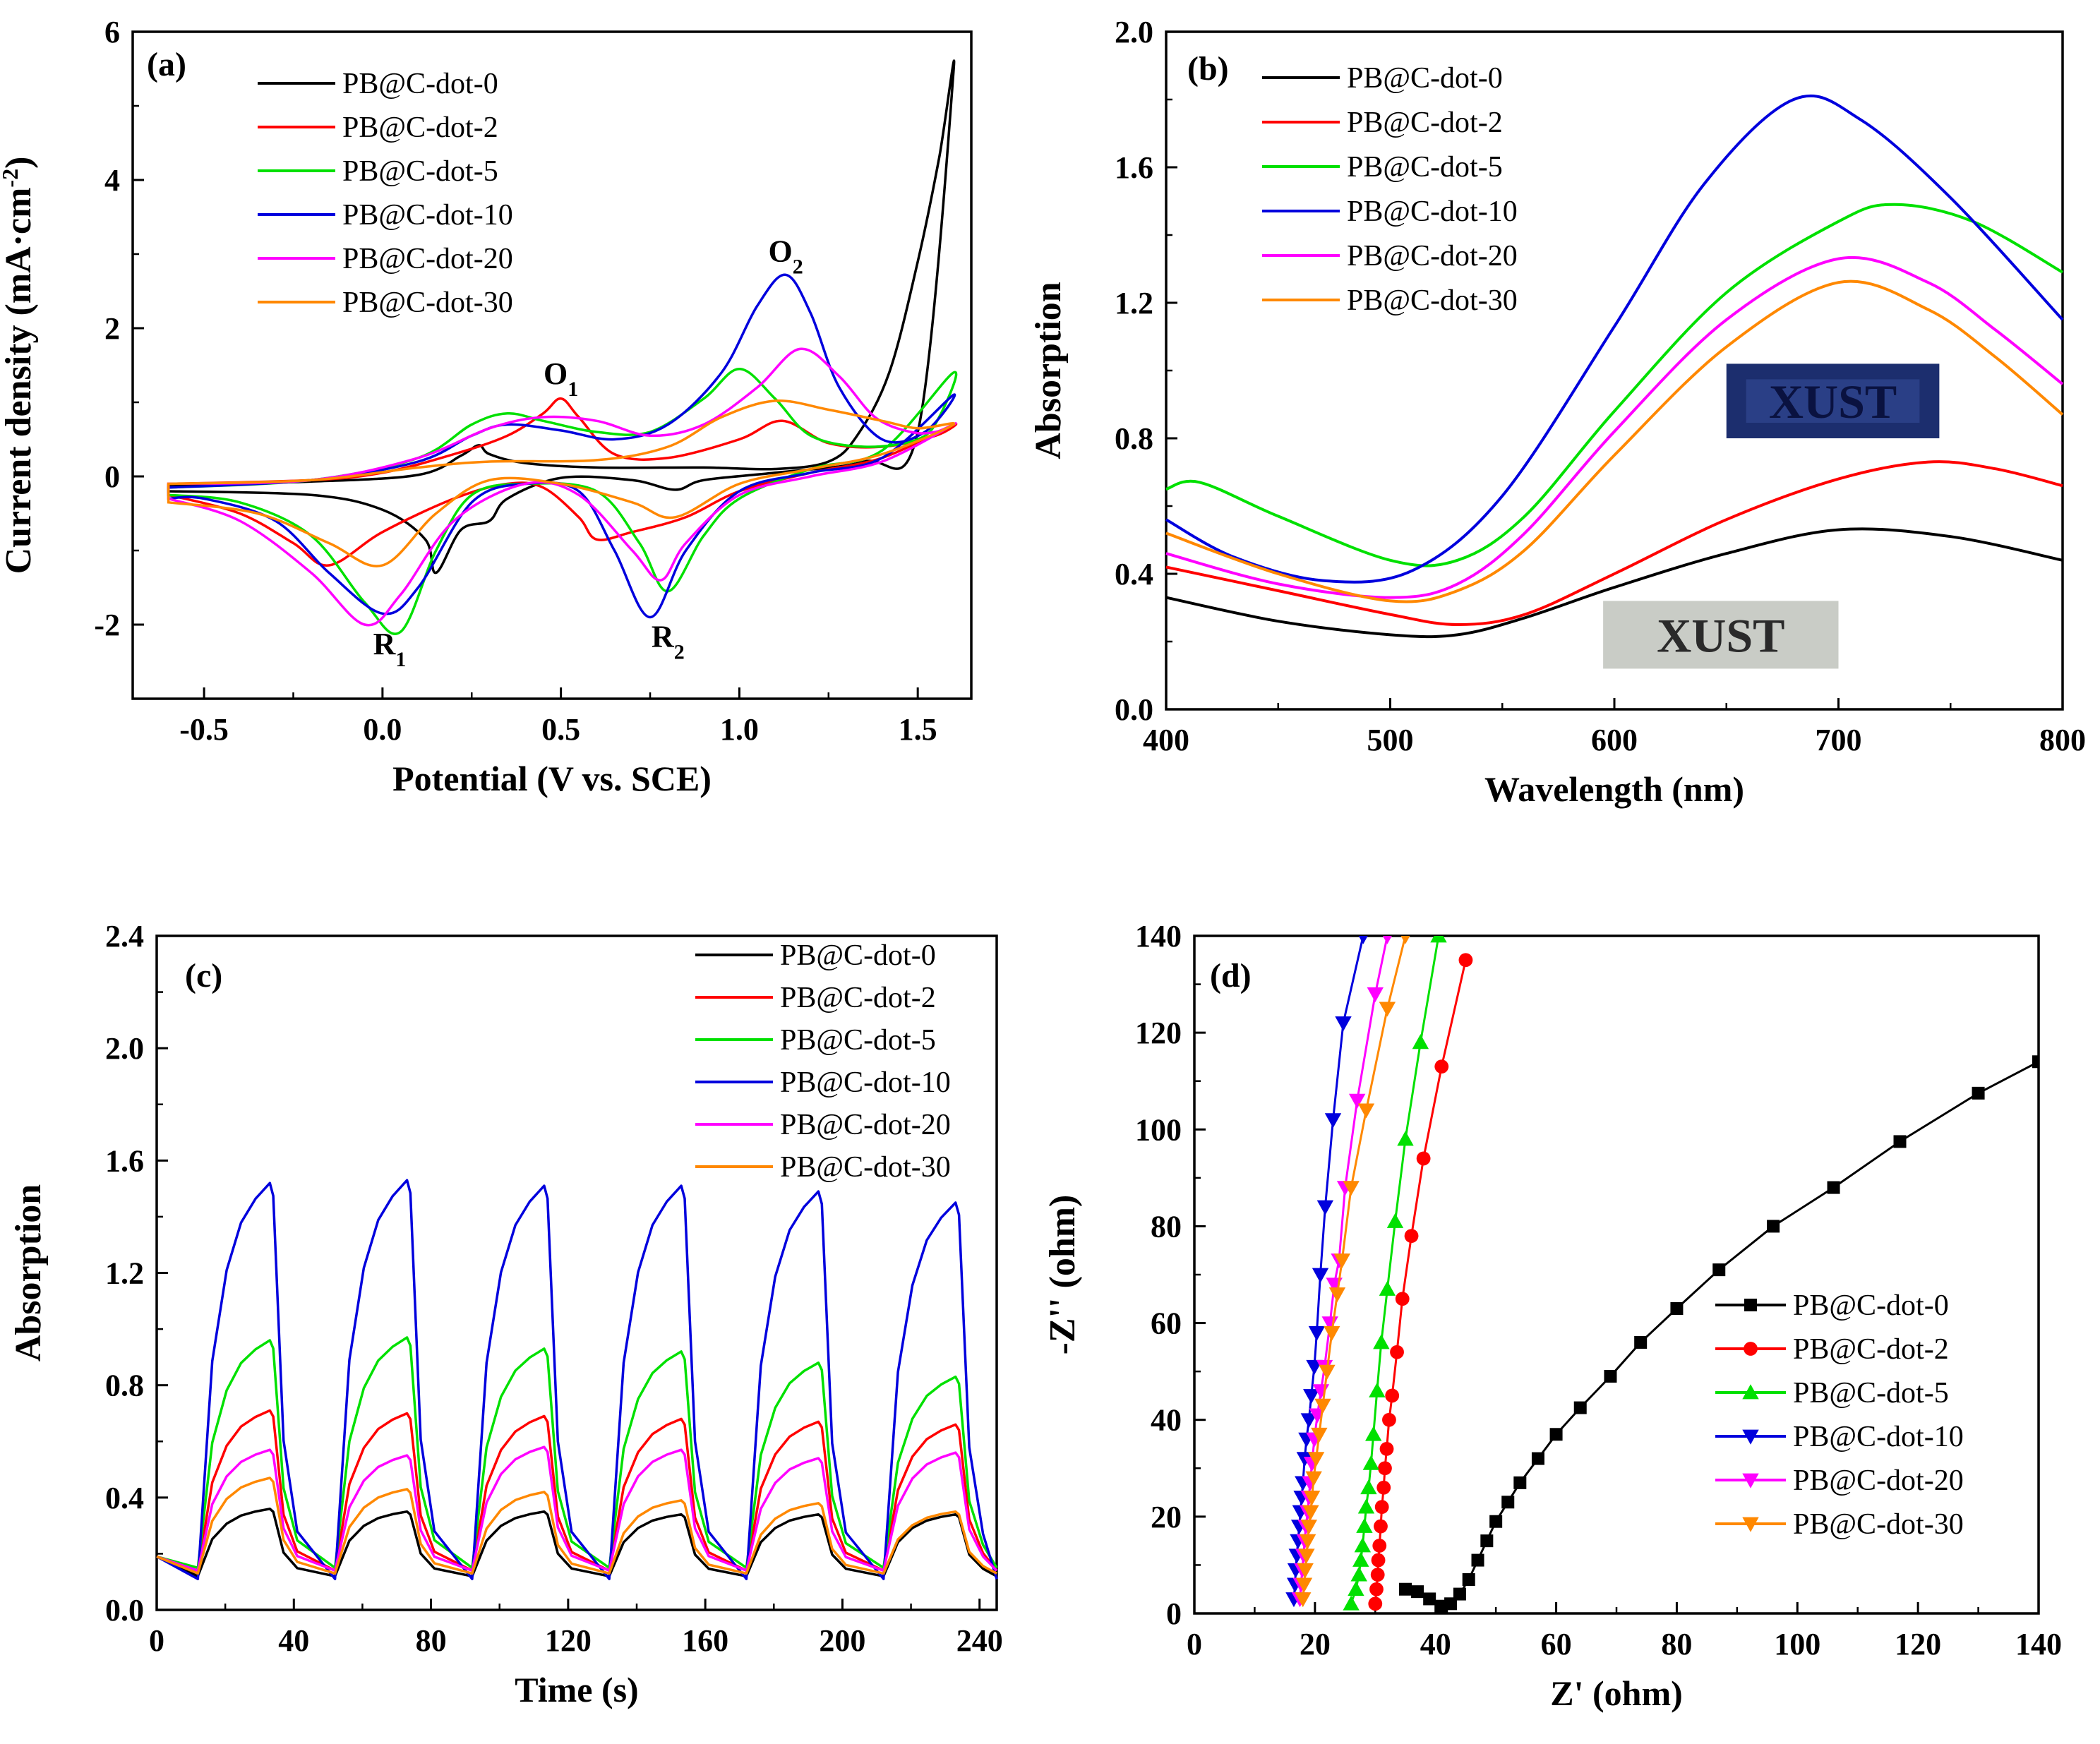 The height and width of the screenshot is (1744, 2100). I want to click on y-tick-label: -2, so click(107, 625).